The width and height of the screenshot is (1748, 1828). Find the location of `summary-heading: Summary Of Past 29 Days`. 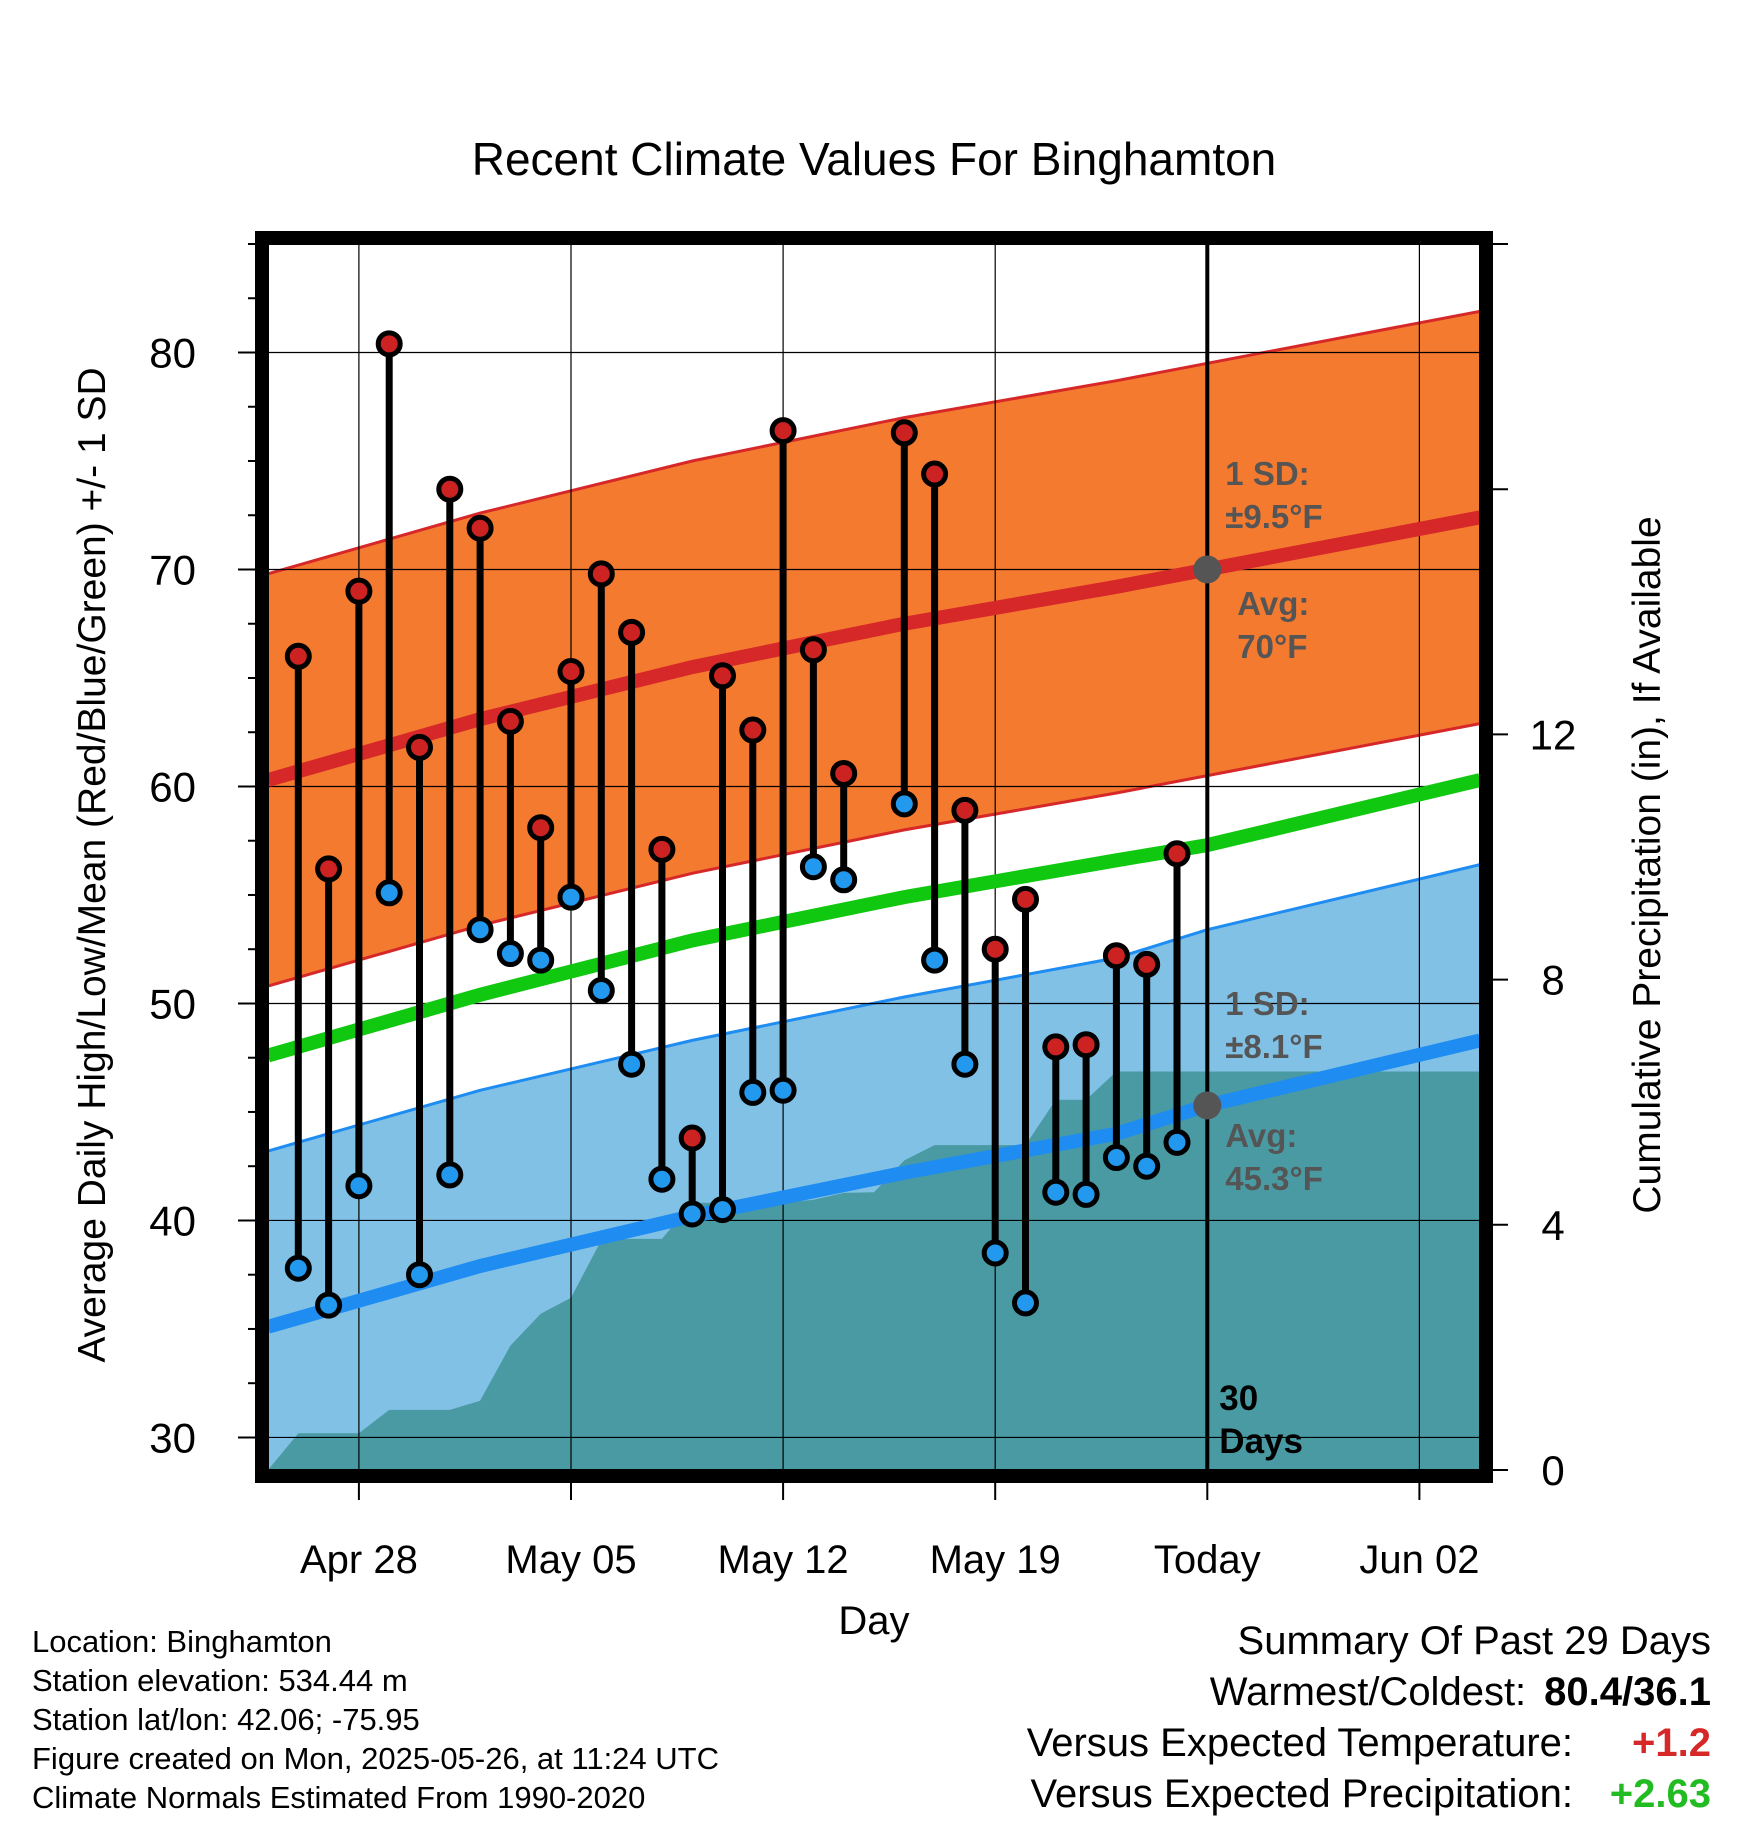

summary-heading: Summary Of Past 29 Days is located at coordinates (1474, 1641).